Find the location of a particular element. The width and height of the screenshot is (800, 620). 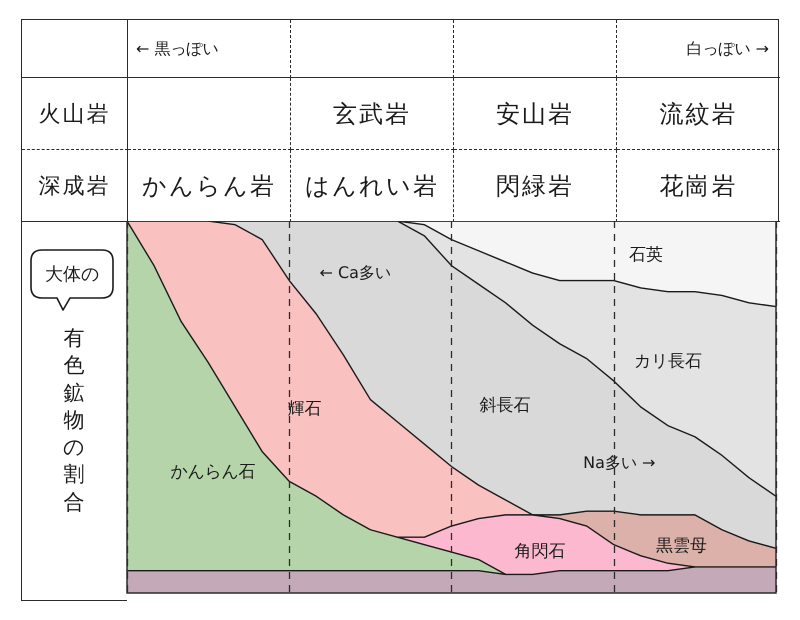

text: 花崗岩 is located at coordinates (699, 186).